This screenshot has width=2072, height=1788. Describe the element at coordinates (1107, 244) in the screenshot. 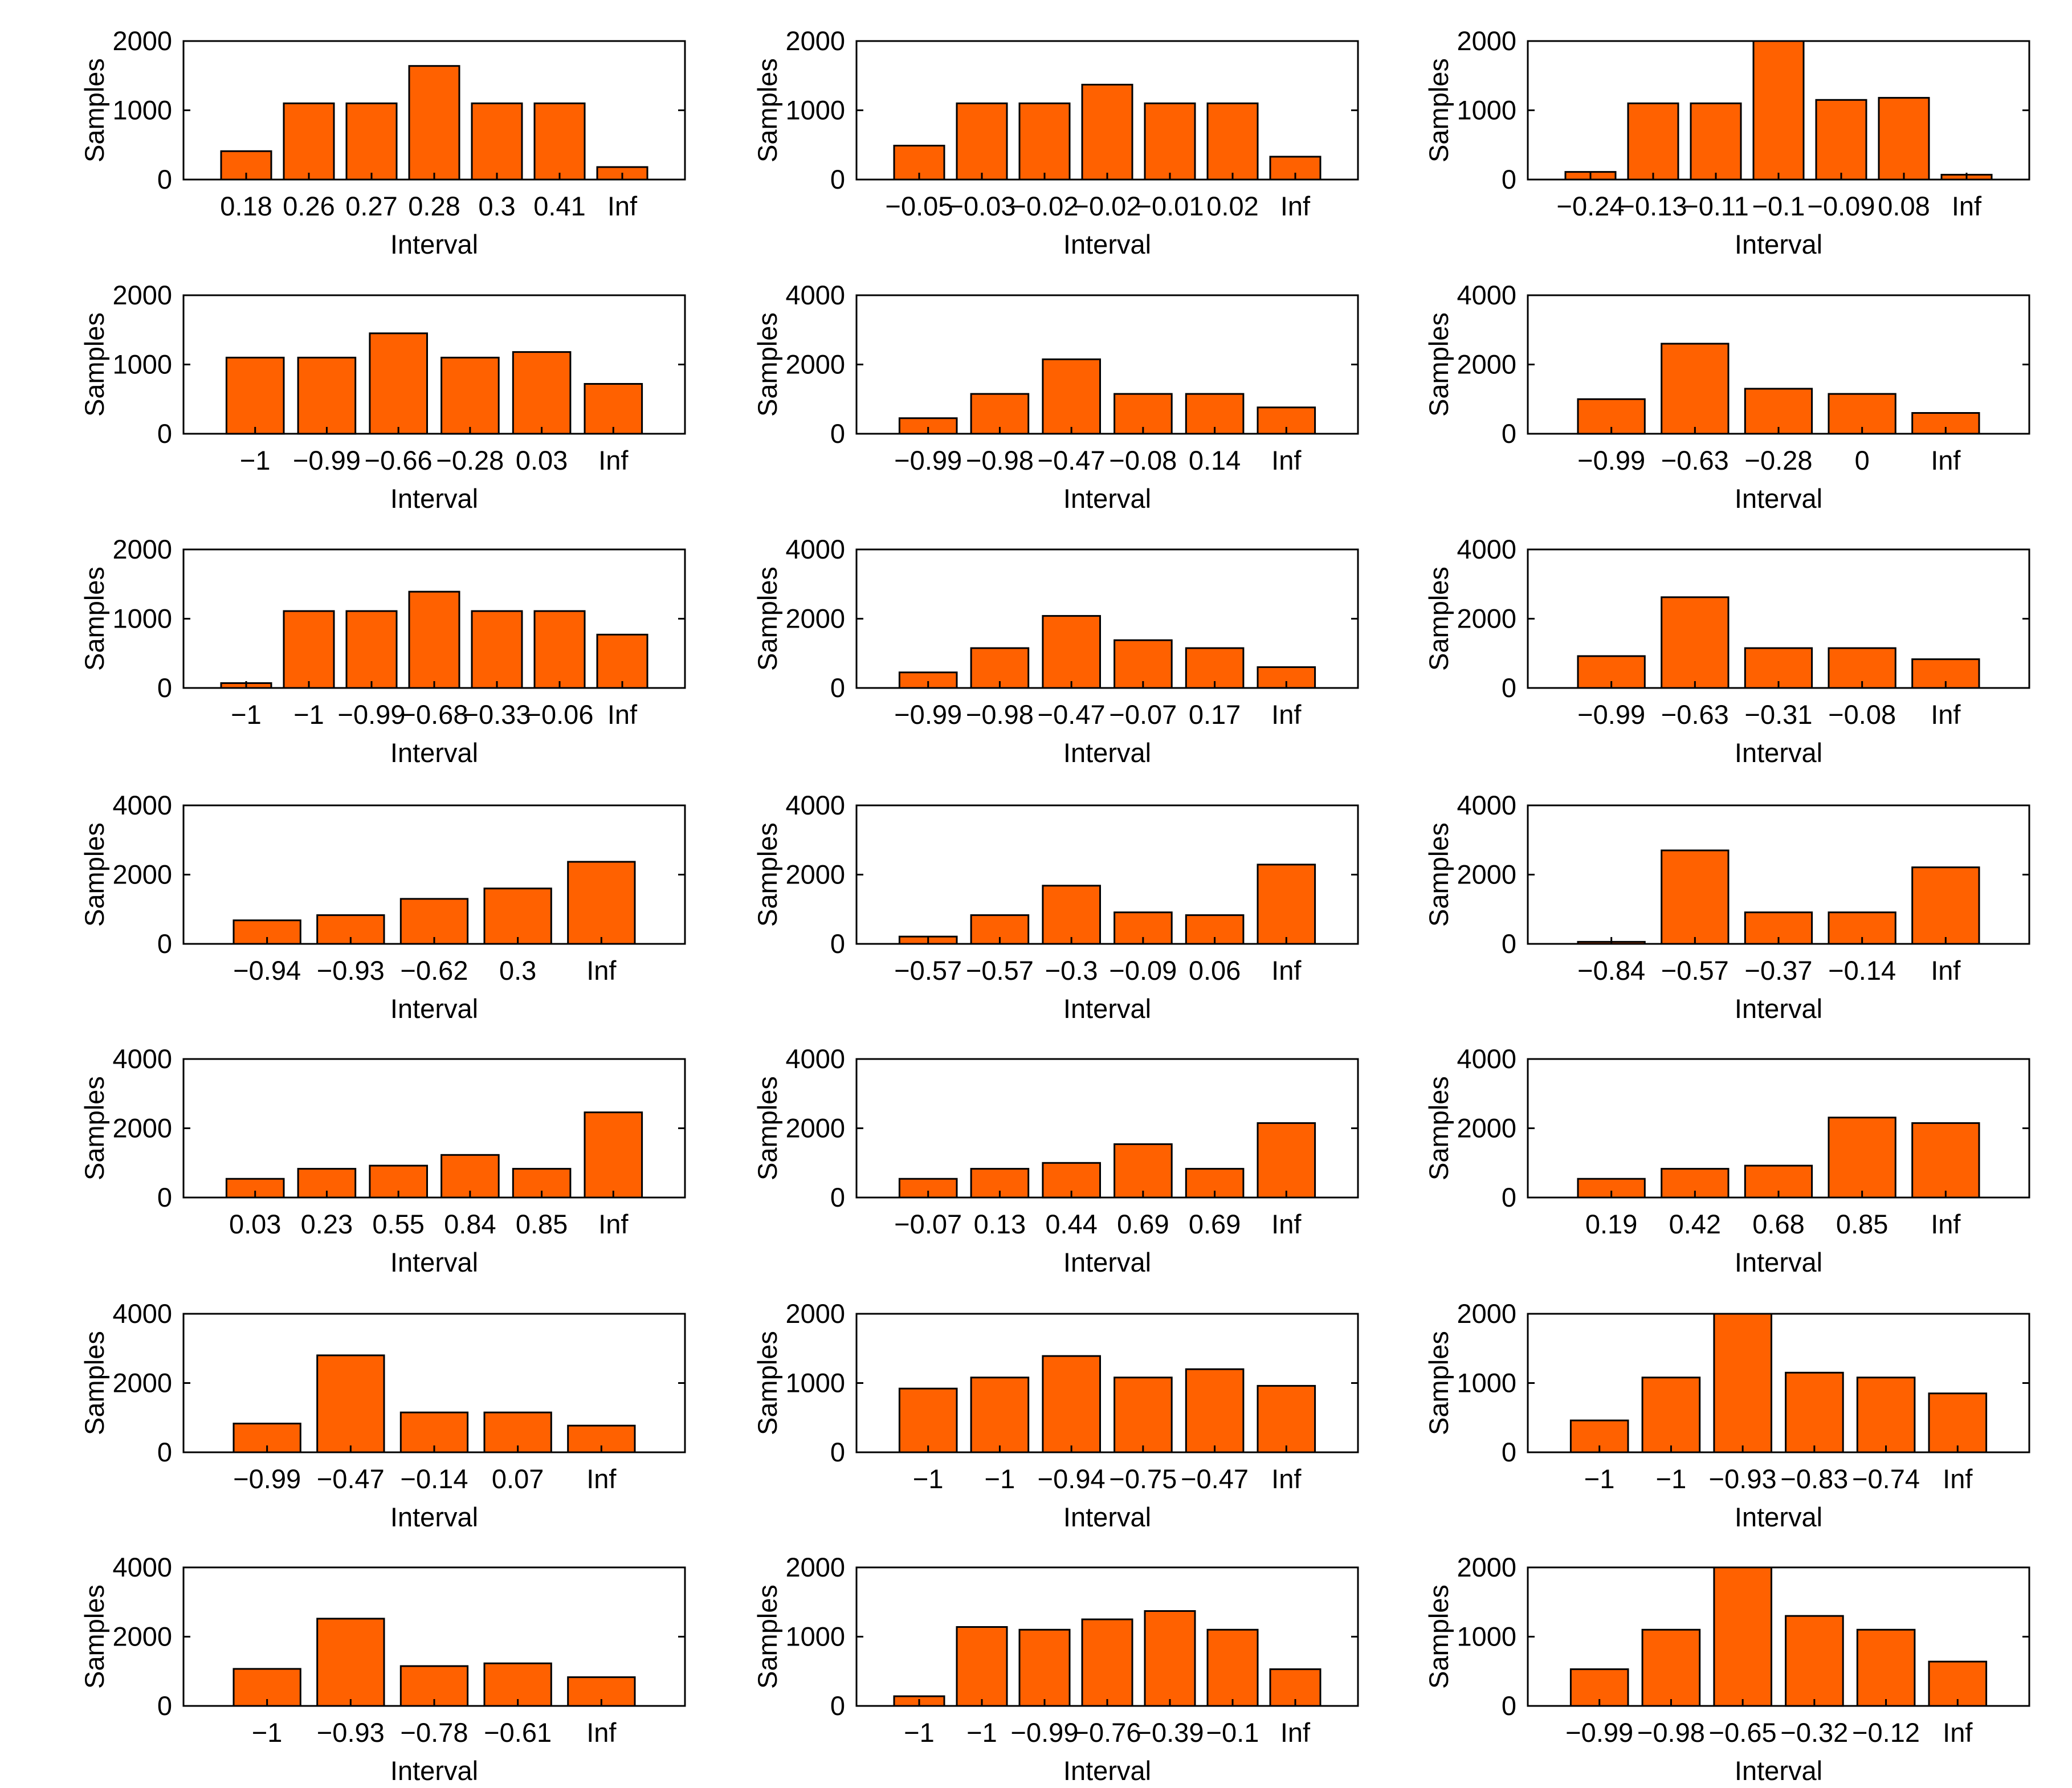

I see `chart-2-xlabel: Interval` at that location.